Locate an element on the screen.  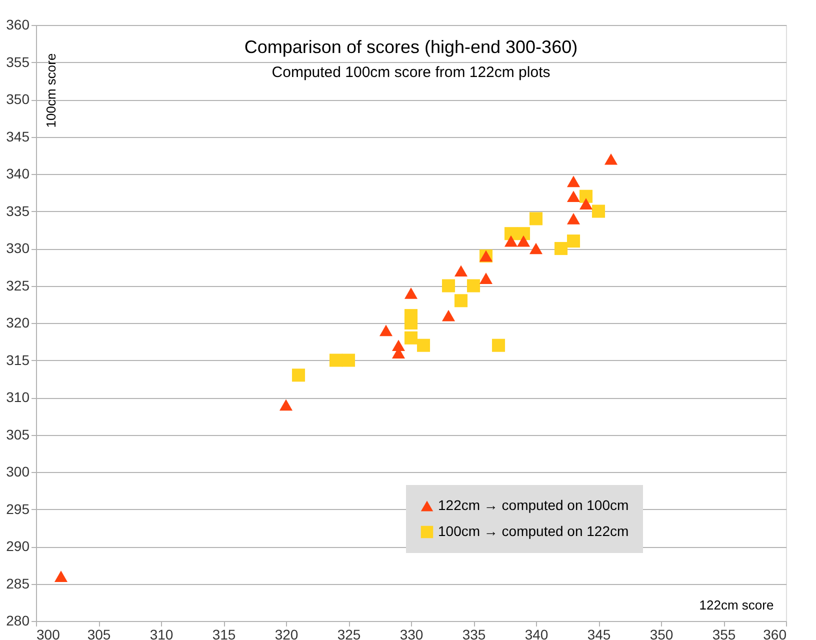
x-tick-label: 335 is located at coordinates (474, 633).